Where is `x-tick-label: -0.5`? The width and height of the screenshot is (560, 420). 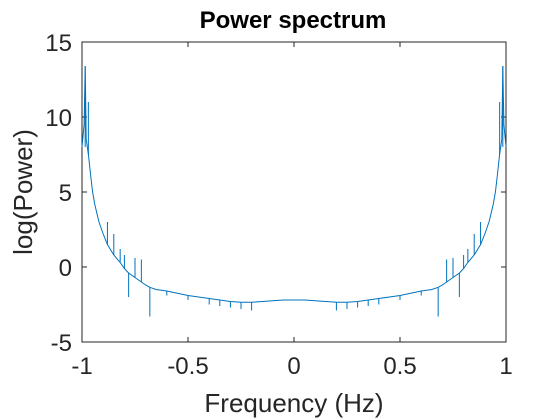 x-tick-label: -0.5 is located at coordinates (187, 366).